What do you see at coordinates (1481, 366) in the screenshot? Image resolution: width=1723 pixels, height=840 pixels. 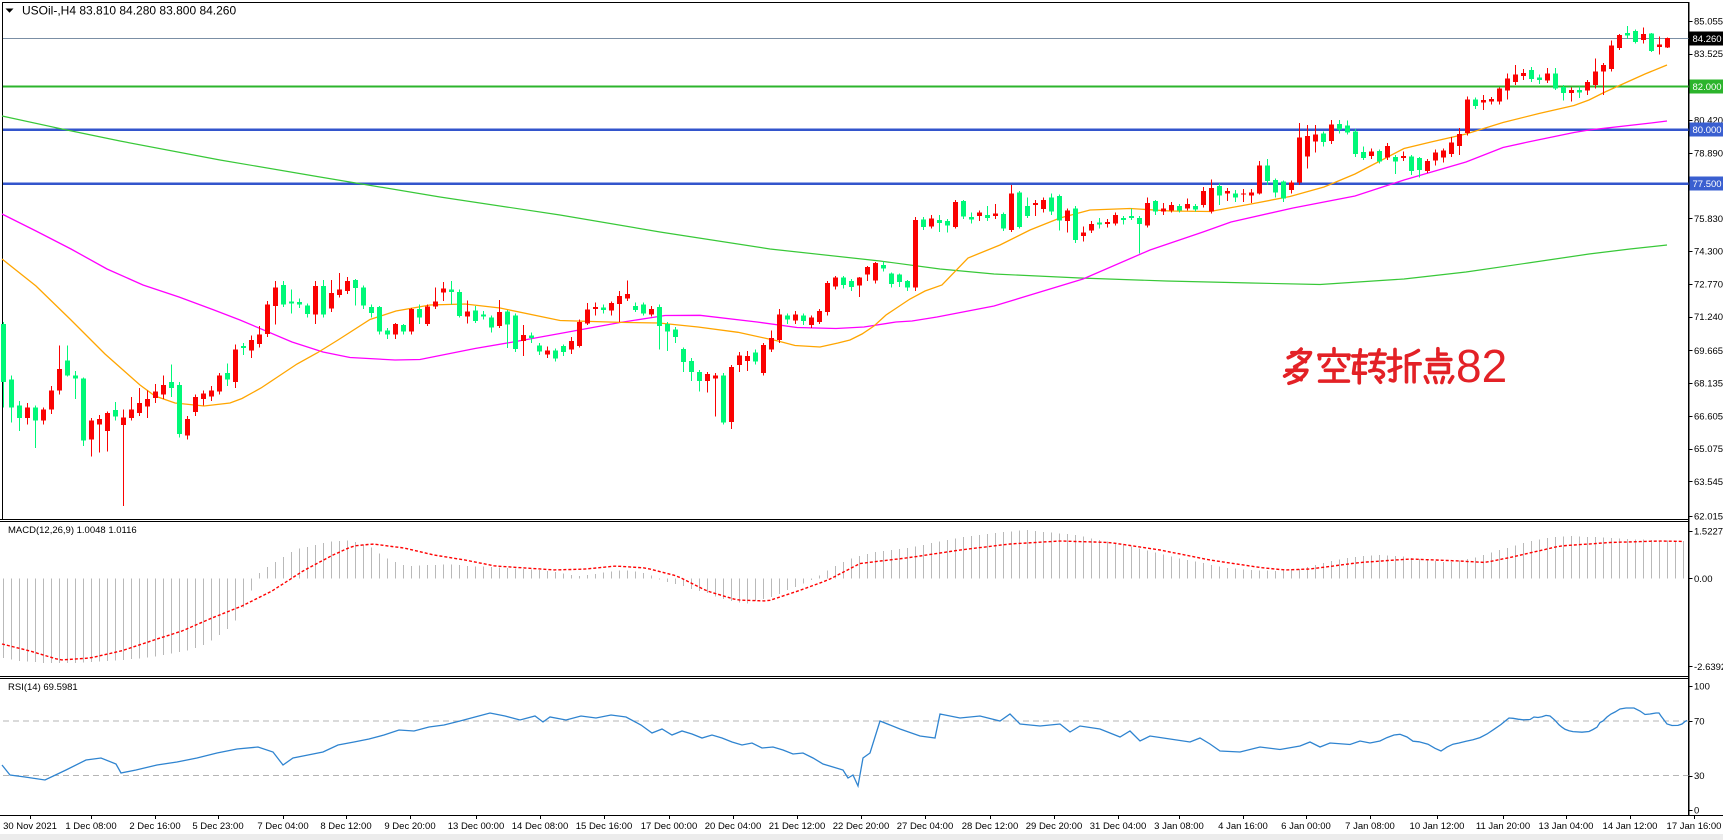 I see `svg-text: 82` at bounding box center [1481, 366].